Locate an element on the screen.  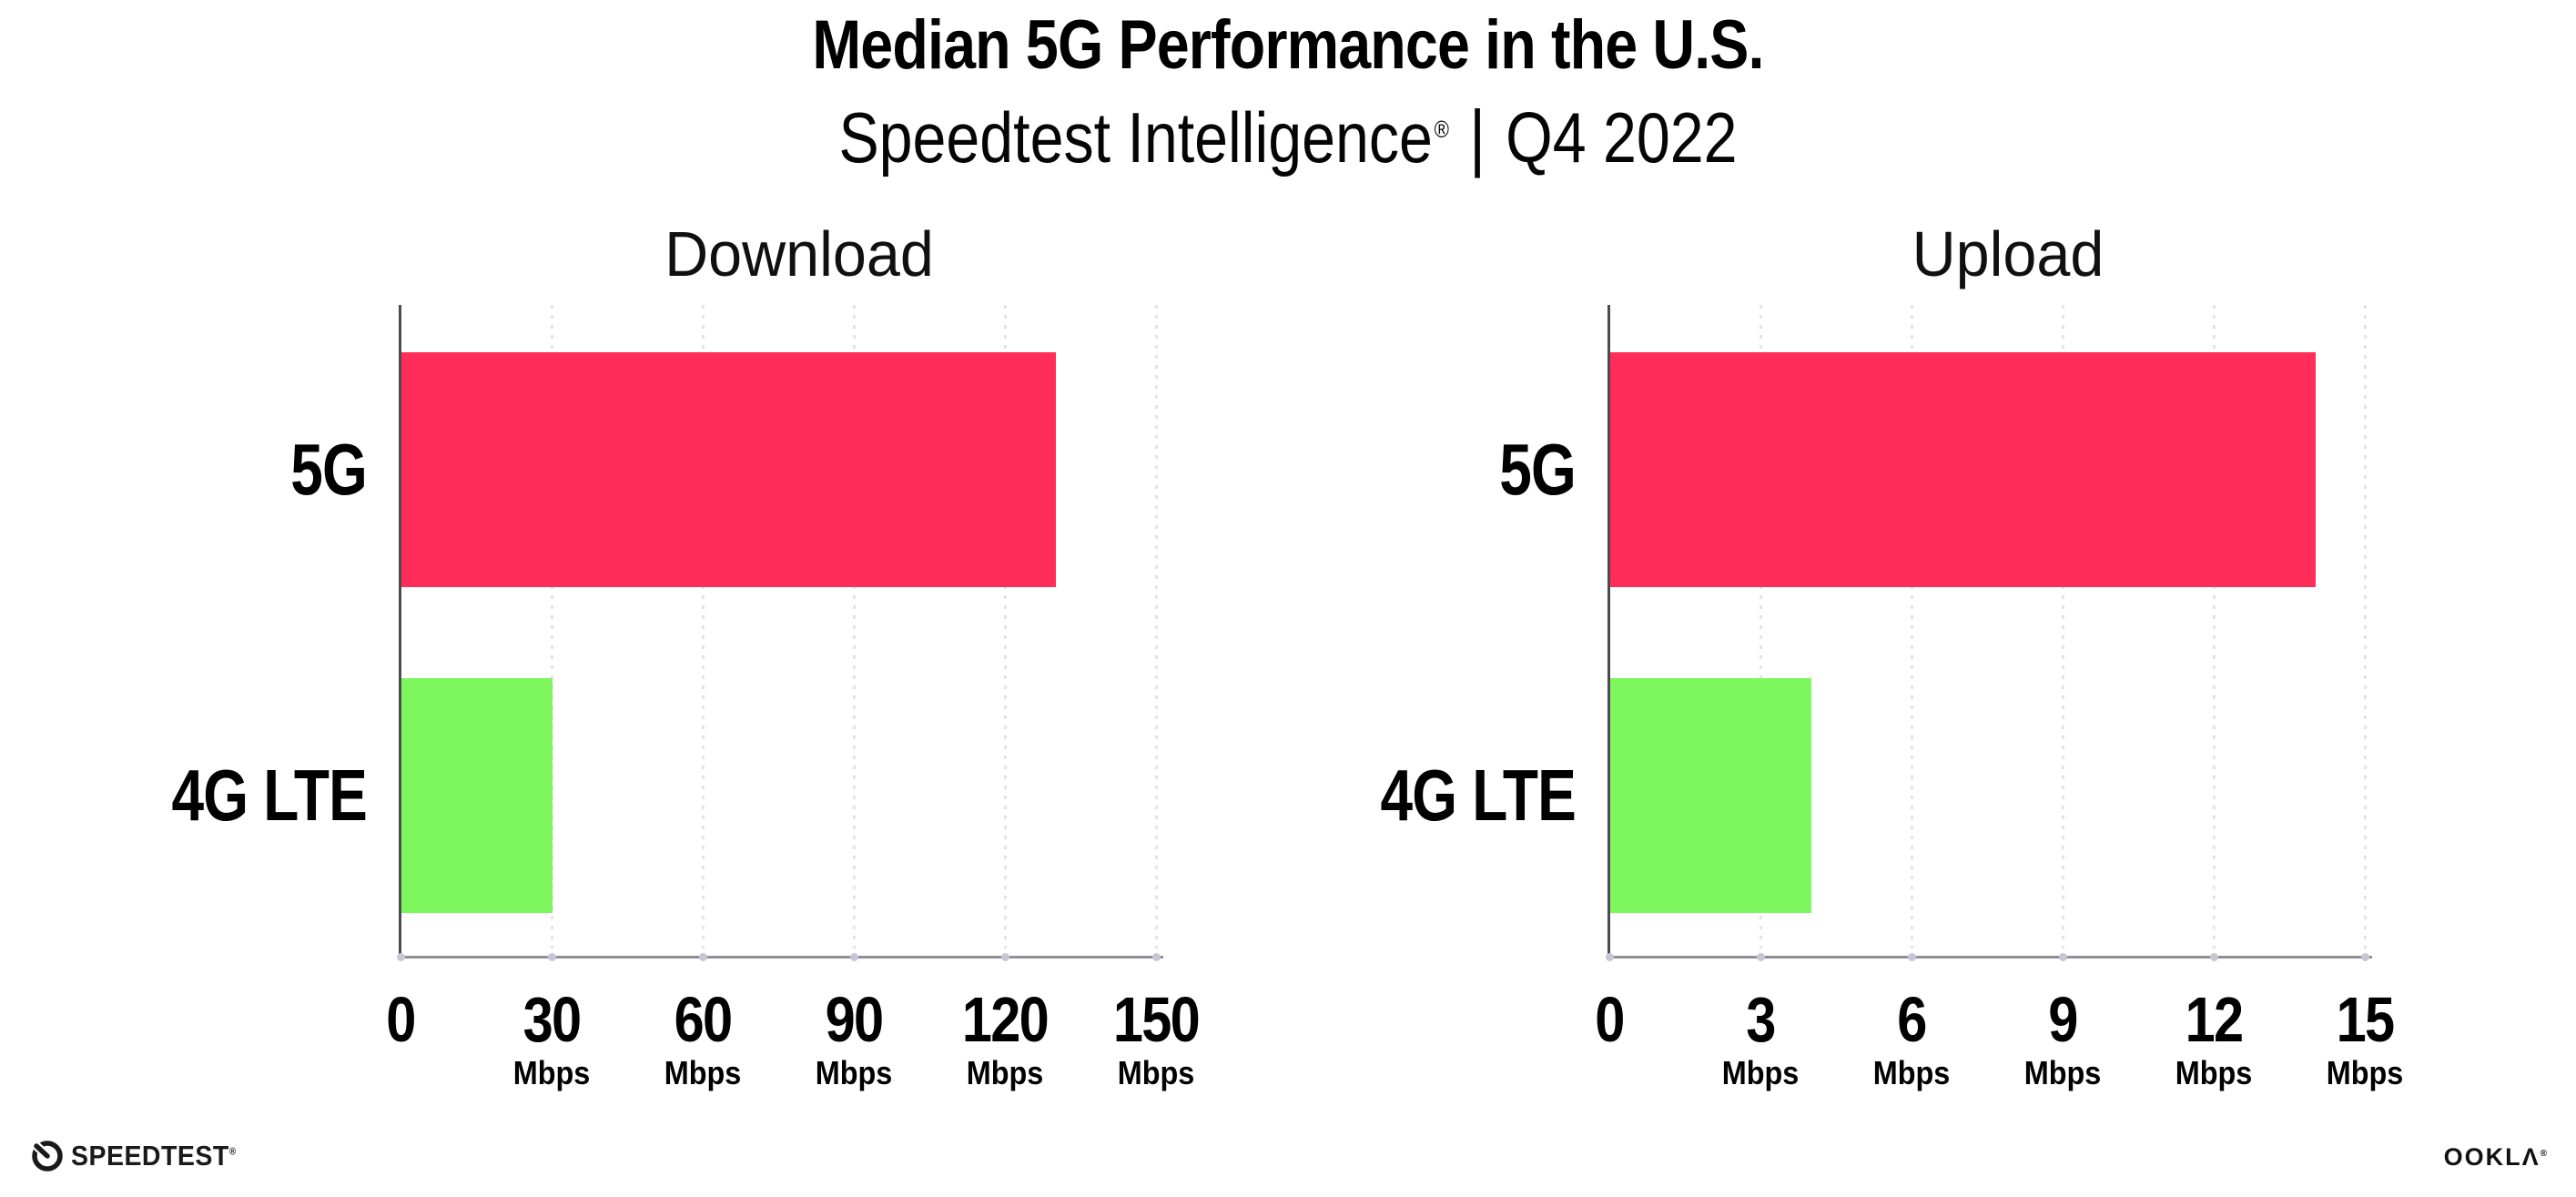
upload-tick-unit-9: Mbps is located at coordinates (2062, 1072).